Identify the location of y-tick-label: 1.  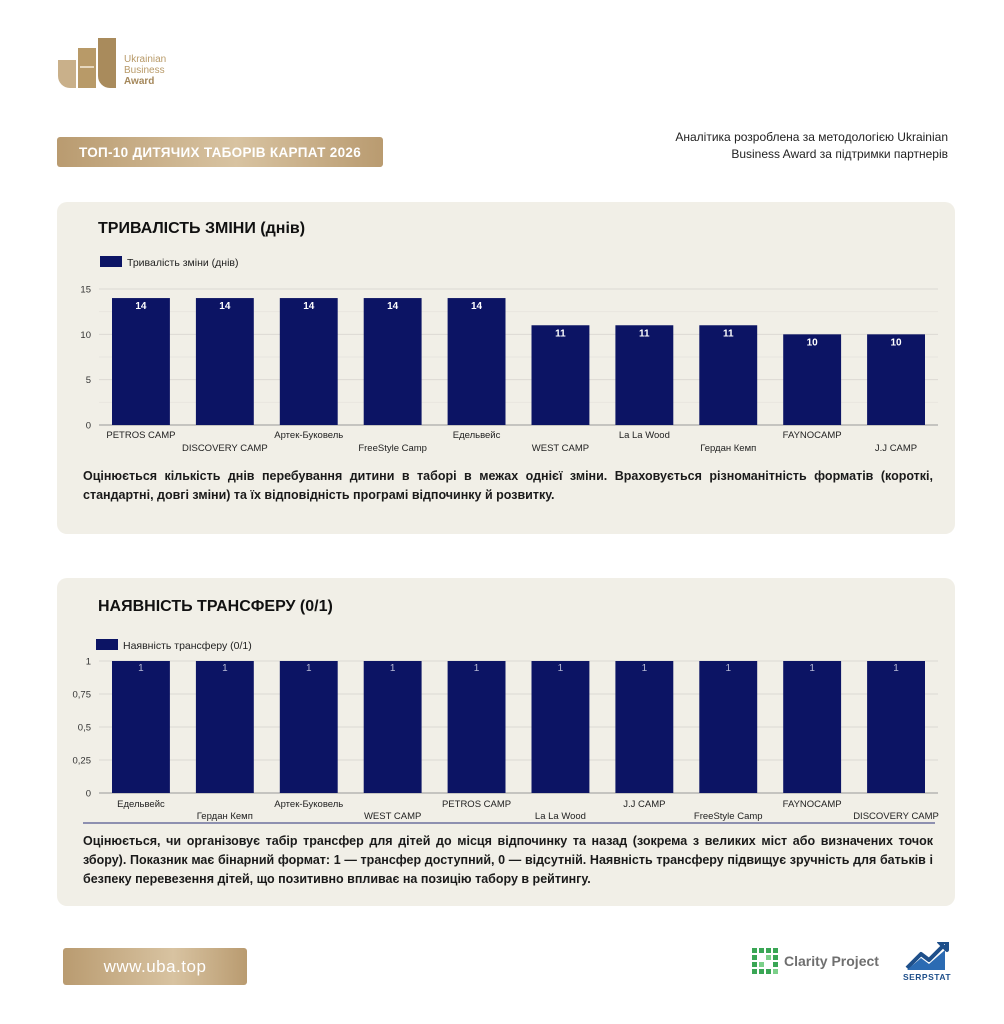
(88, 662).